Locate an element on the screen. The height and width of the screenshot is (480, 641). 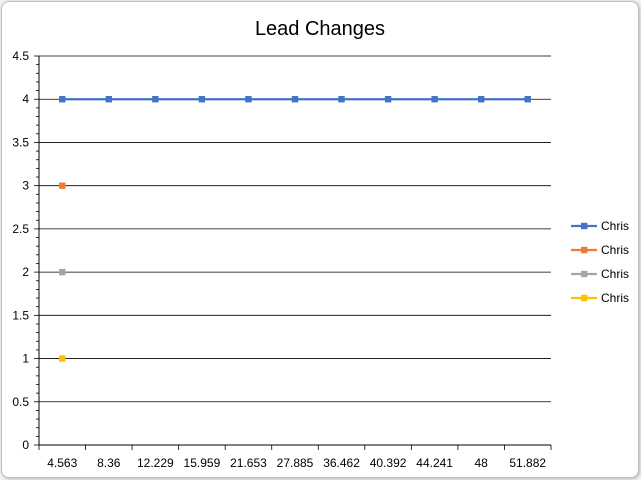
y-tick-label: 4.5 is located at coordinates (20, 56).